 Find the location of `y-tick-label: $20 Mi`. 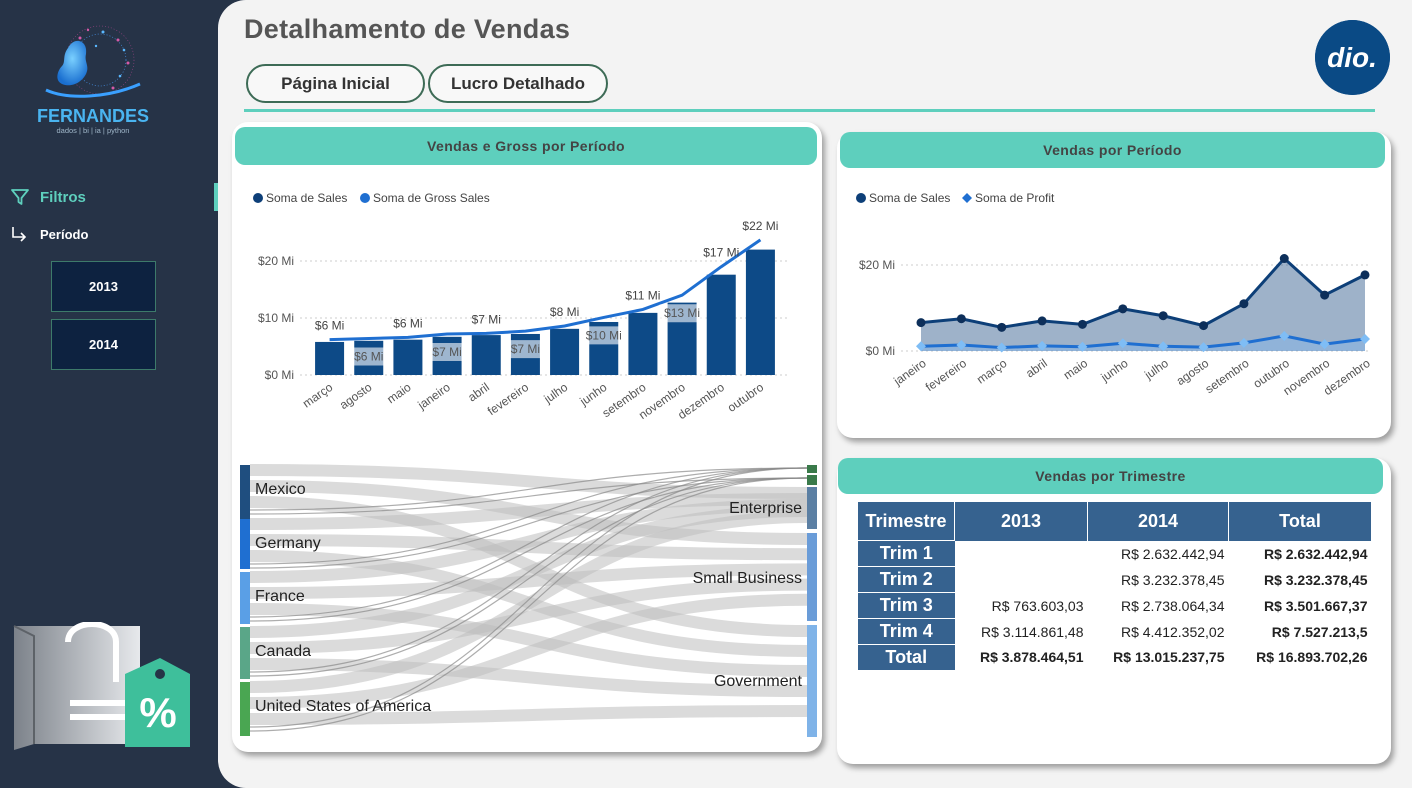

y-tick-label: $20 Mi is located at coordinates (877, 265).